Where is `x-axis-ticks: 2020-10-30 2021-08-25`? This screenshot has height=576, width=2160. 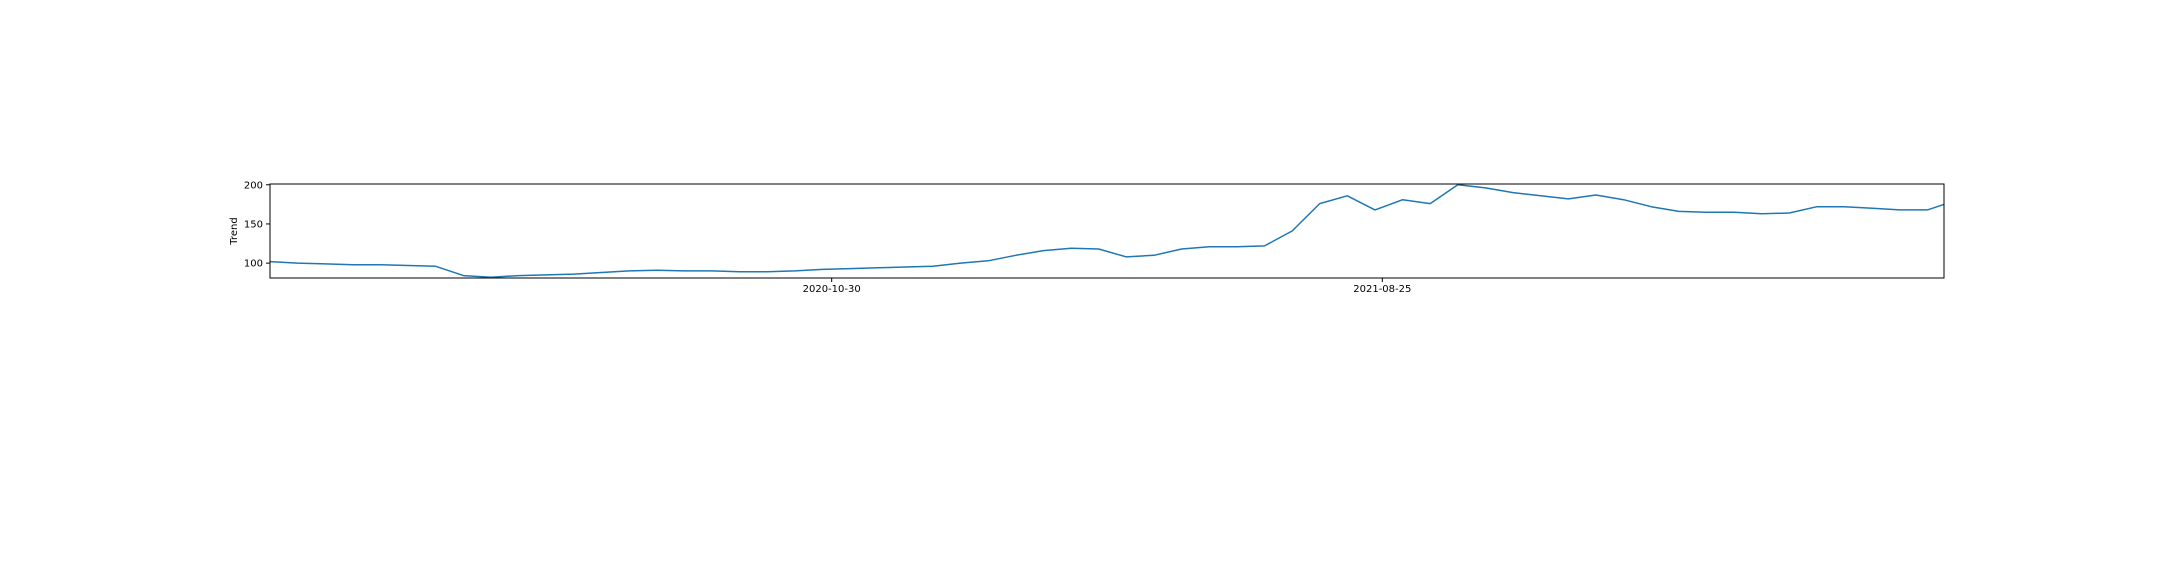
x-axis-ticks: 2020-10-30 2021-08-25 is located at coordinates (1107, 286).